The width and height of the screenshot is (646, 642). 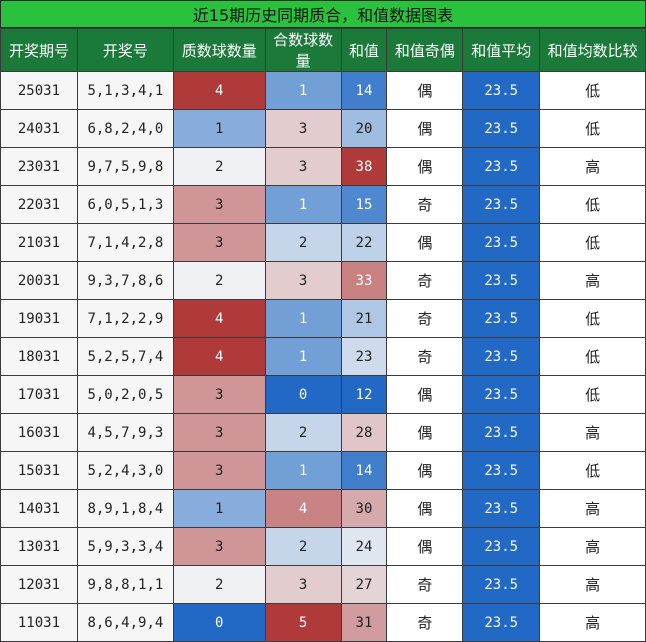 What do you see at coordinates (364, 356) in the screenshot?
I see `cell-sum: 23` at bounding box center [364, 356].